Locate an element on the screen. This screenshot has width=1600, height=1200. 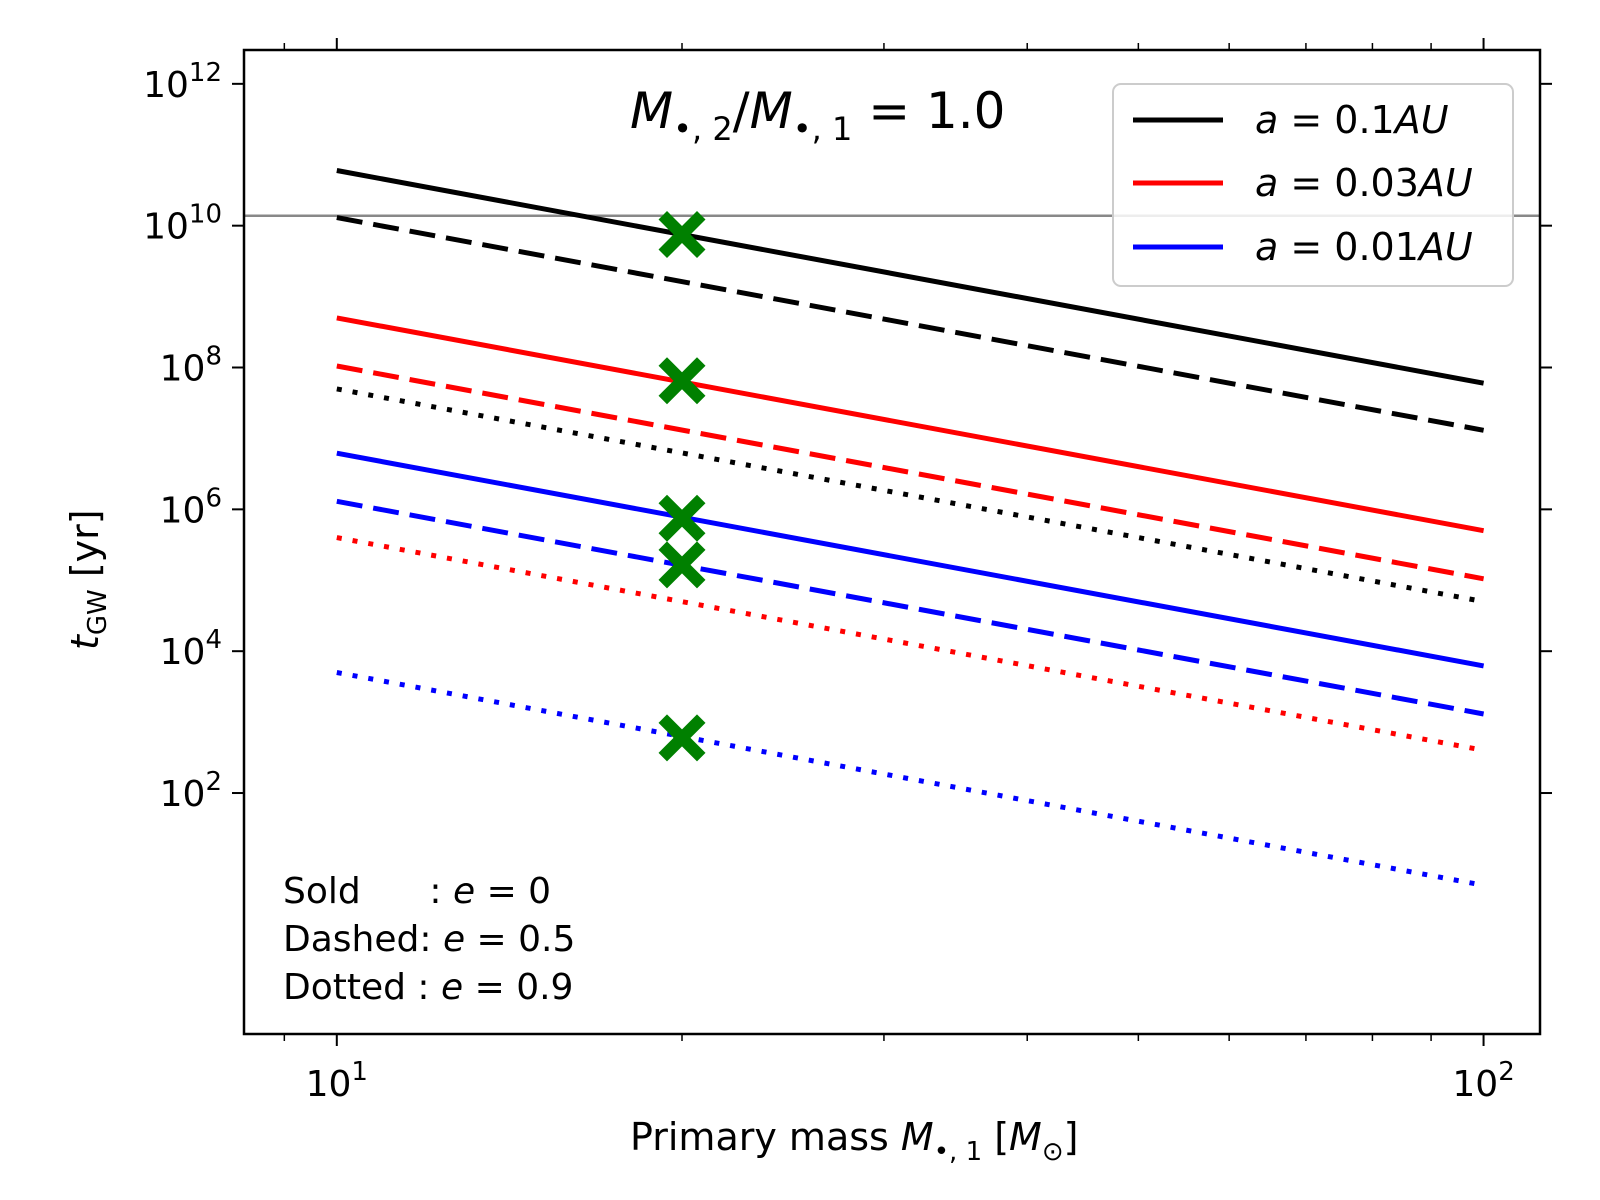
legend-label-0.01au: a = 0.01AU is located at coordinates (1364, 247).